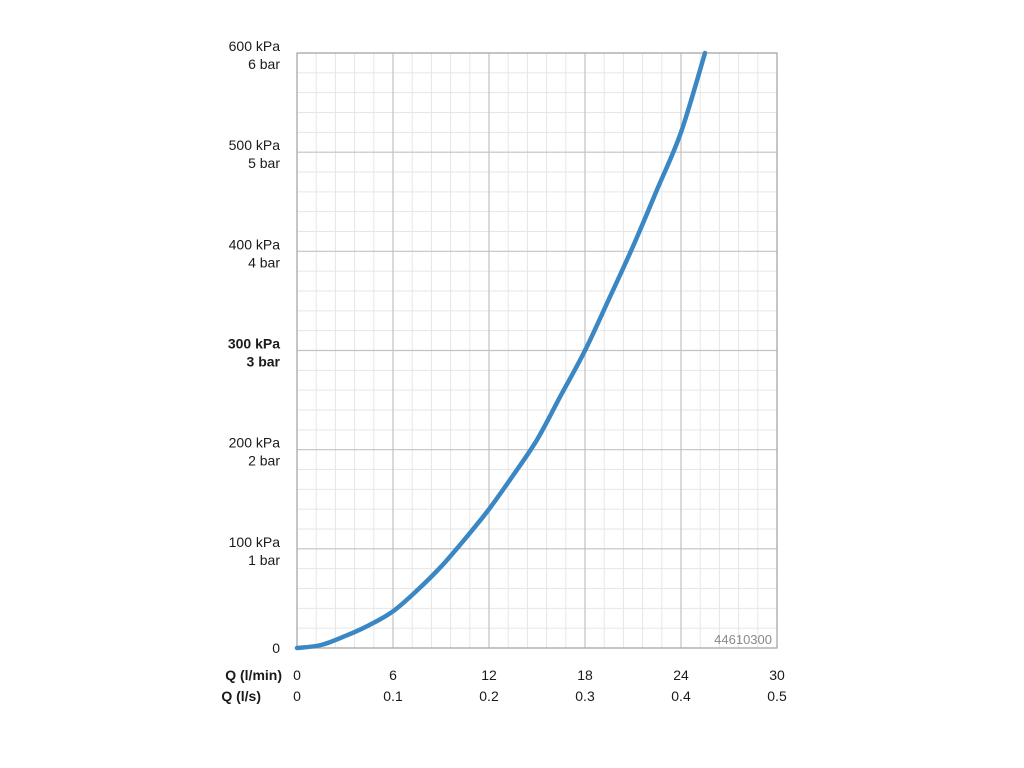 The image size is (1024, 768). What do you see at coordinates (253, 675) in the screenshot?
I see `x-axis-label-primary: Q (l/min)` at bounding box center [253, 675].